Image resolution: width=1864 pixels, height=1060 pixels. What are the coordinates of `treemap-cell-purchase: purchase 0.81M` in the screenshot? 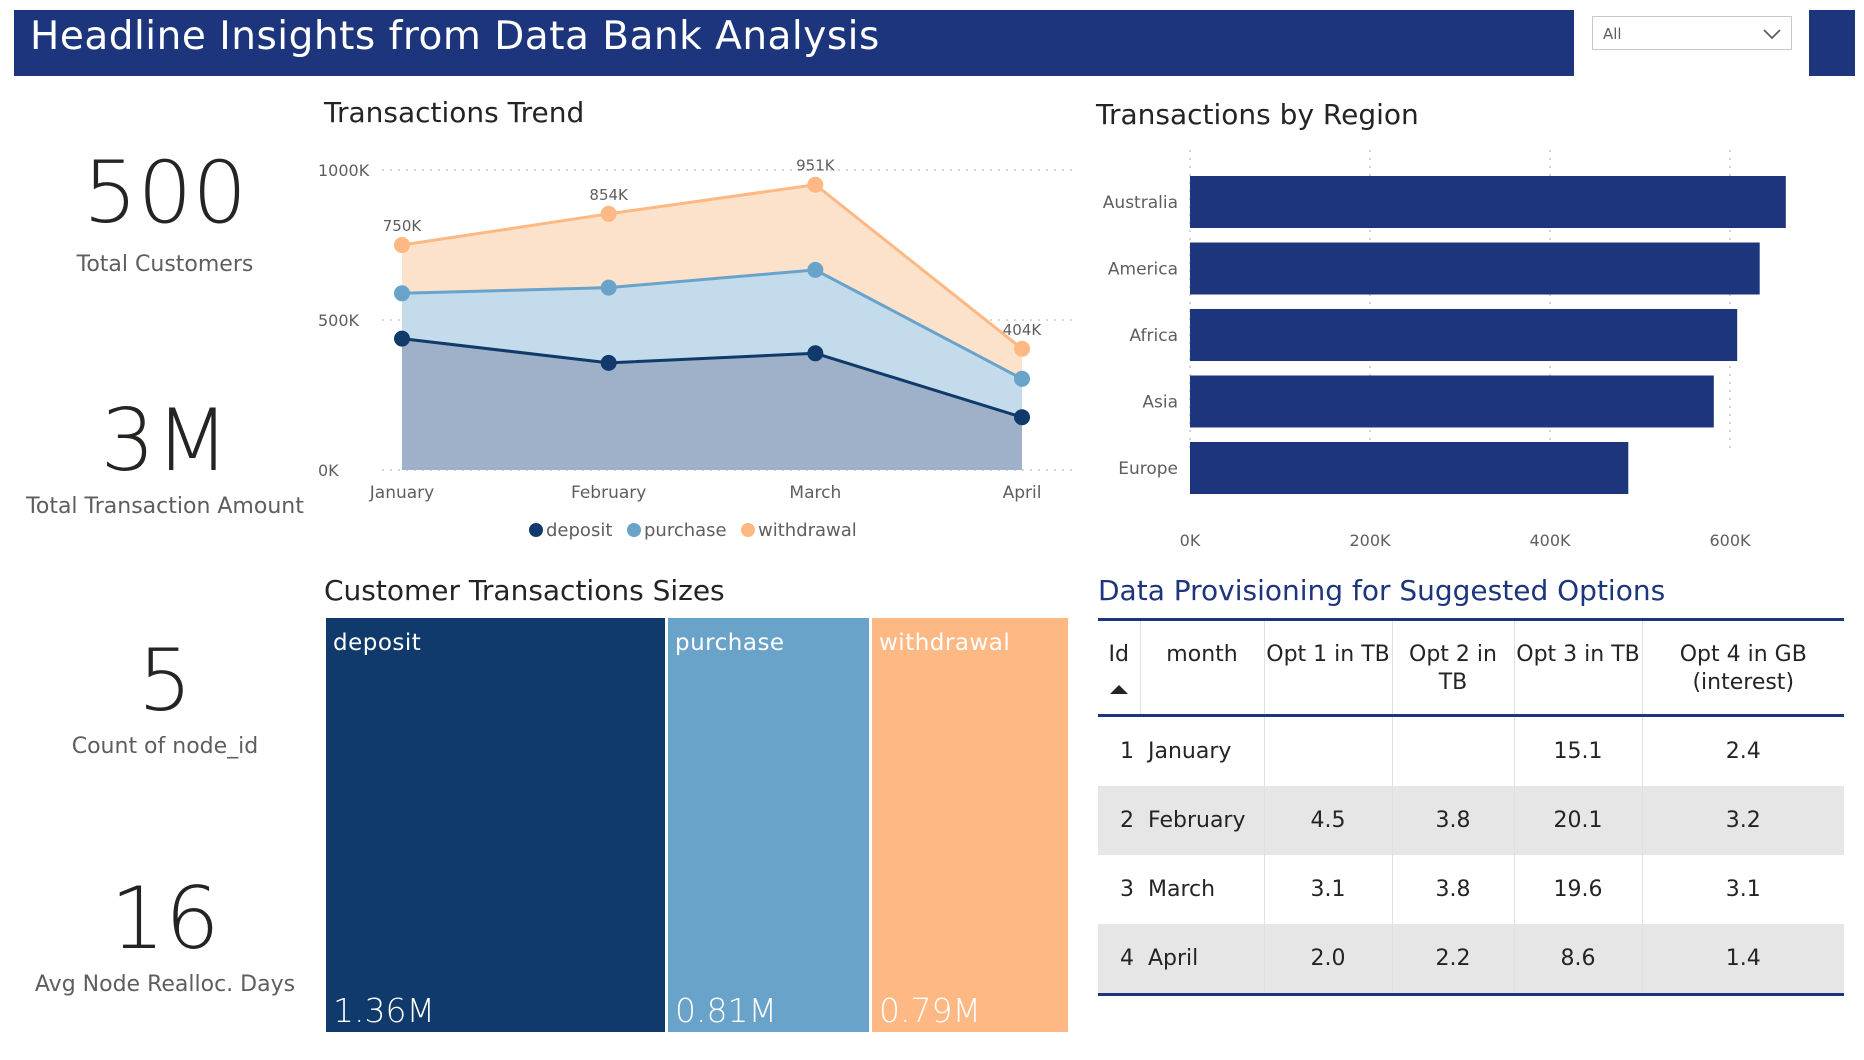 It's located at (768, 825).